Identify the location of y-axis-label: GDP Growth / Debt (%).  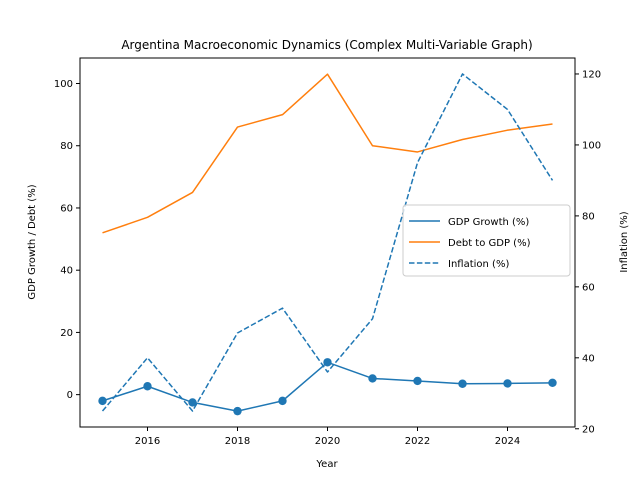
(32, 241).